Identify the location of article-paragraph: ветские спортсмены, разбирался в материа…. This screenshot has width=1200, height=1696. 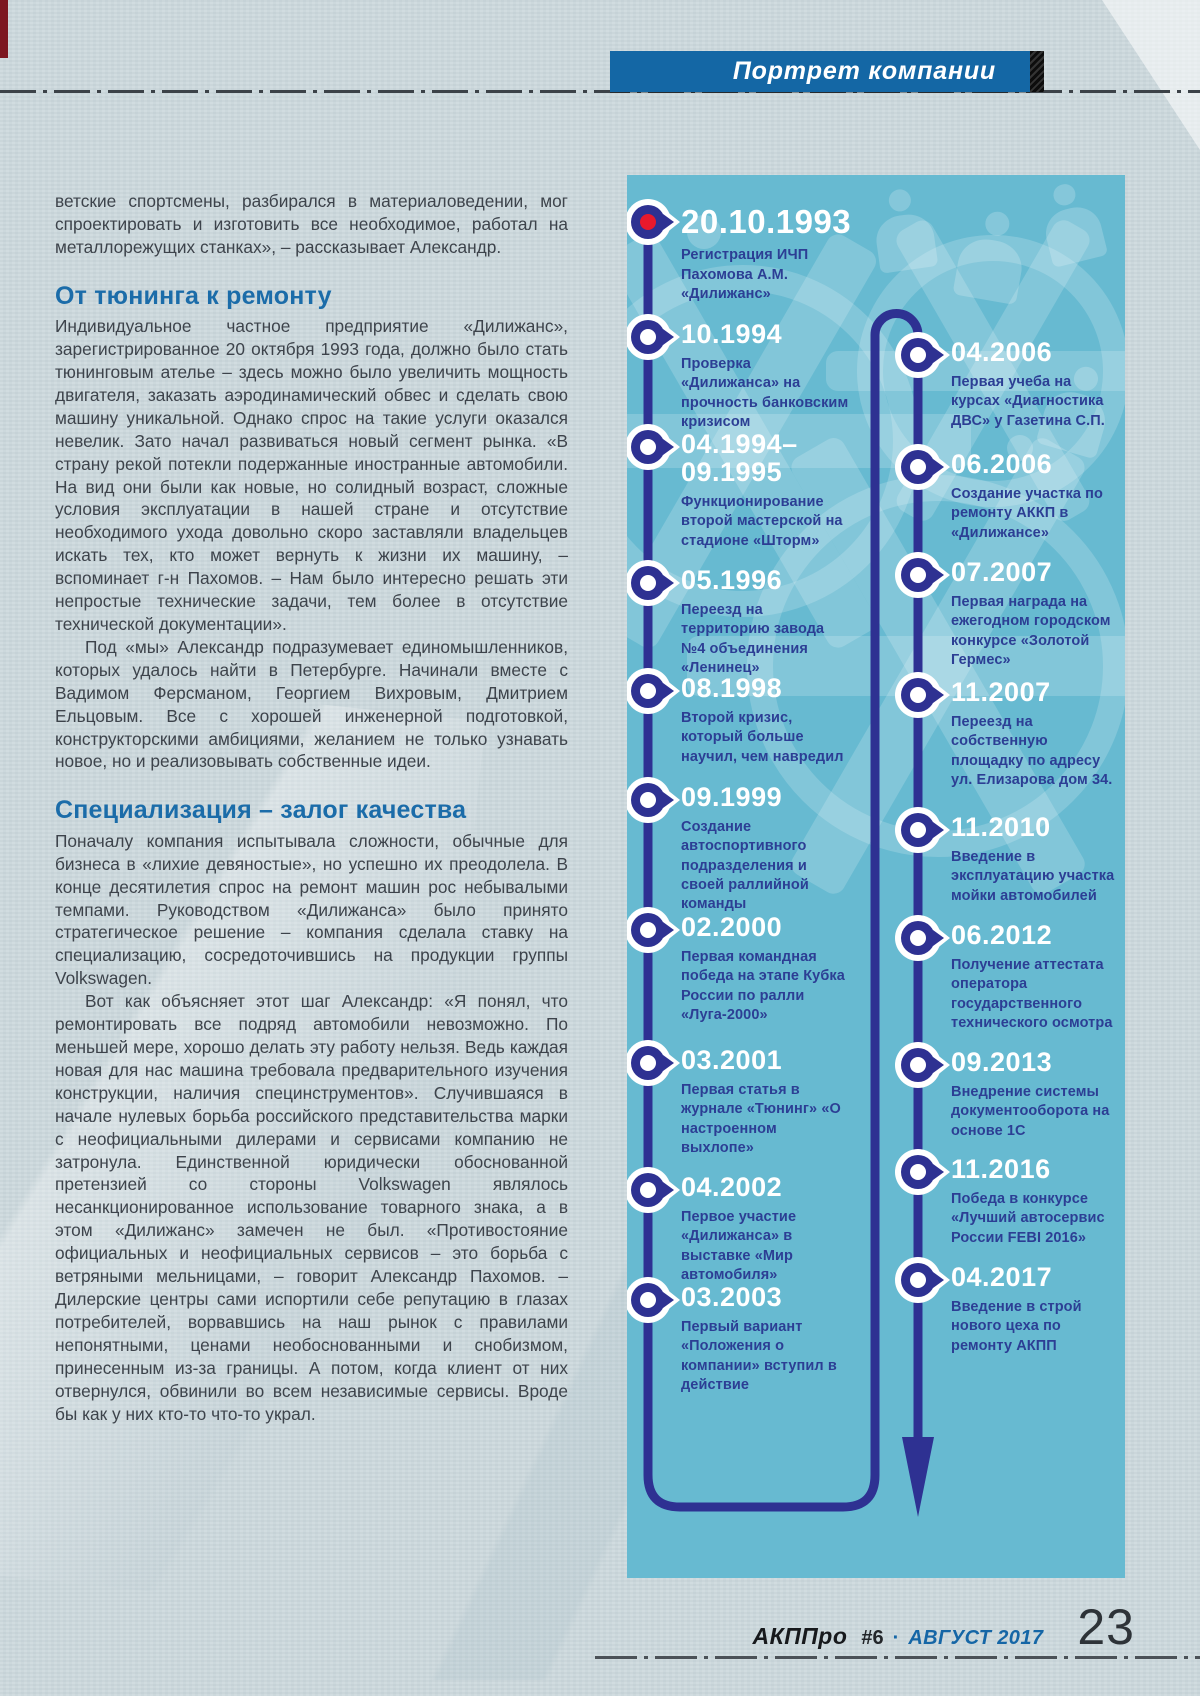
(311, 224).